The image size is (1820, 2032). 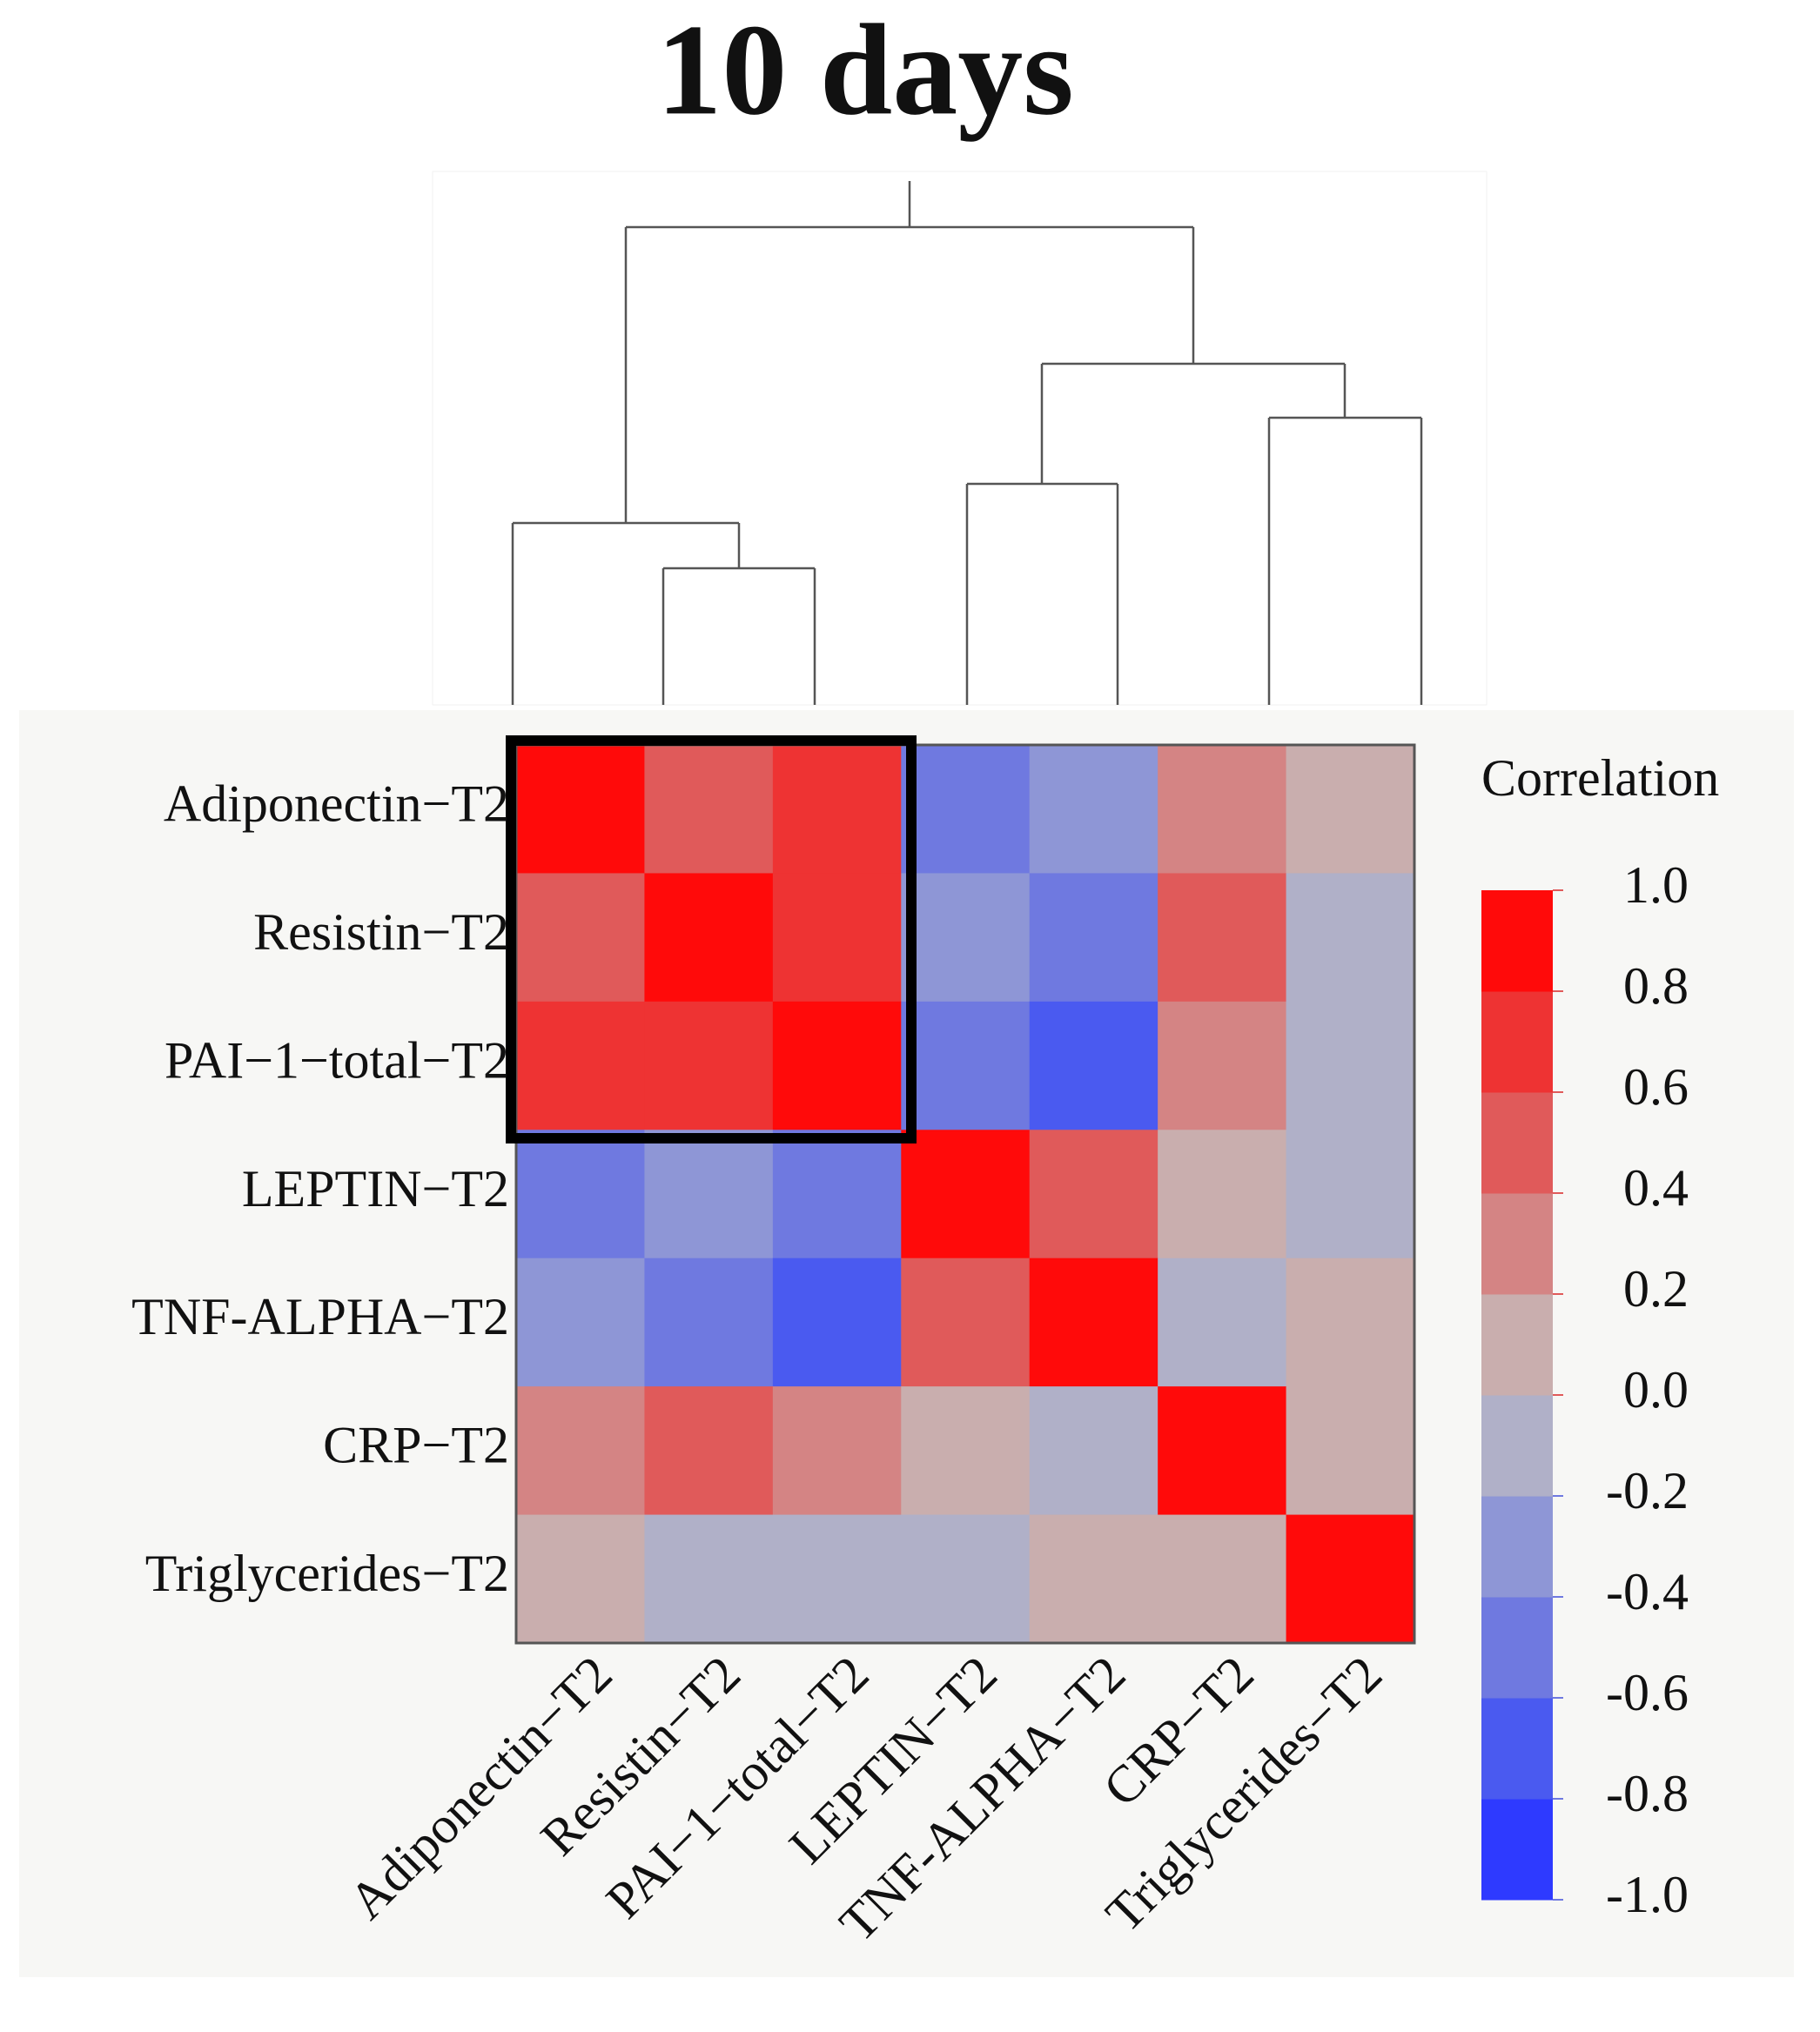 What do you see at coordinates (1600, 778) in the screenshot?
I see `legend-title: Correlation` at bounding box center [1600, 778].